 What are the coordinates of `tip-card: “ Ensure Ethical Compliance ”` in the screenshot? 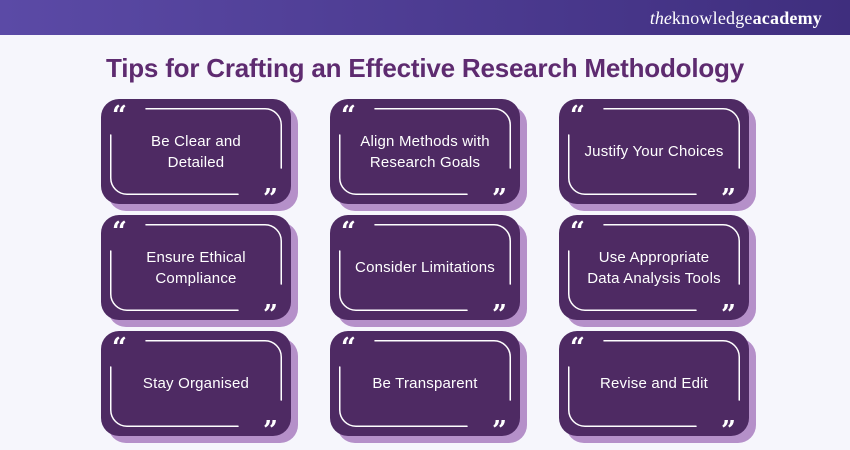 It's located at (196, 271).